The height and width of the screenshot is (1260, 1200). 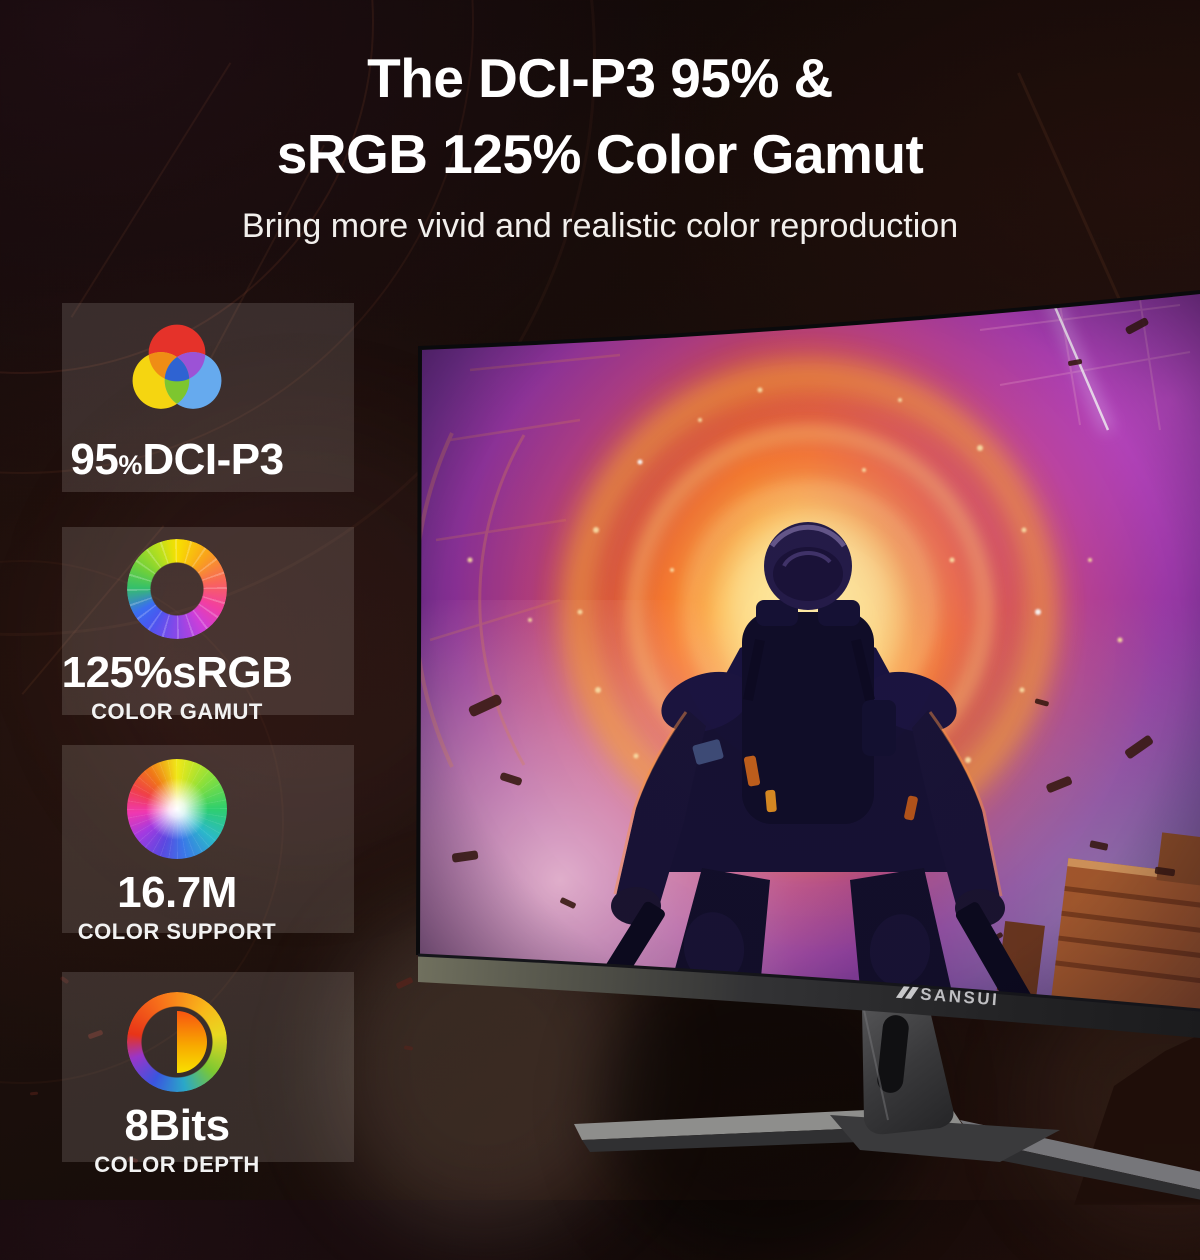 I want to click on feature-card-dci-p3: 95%DCI-P3, so click(x=208, y=397).